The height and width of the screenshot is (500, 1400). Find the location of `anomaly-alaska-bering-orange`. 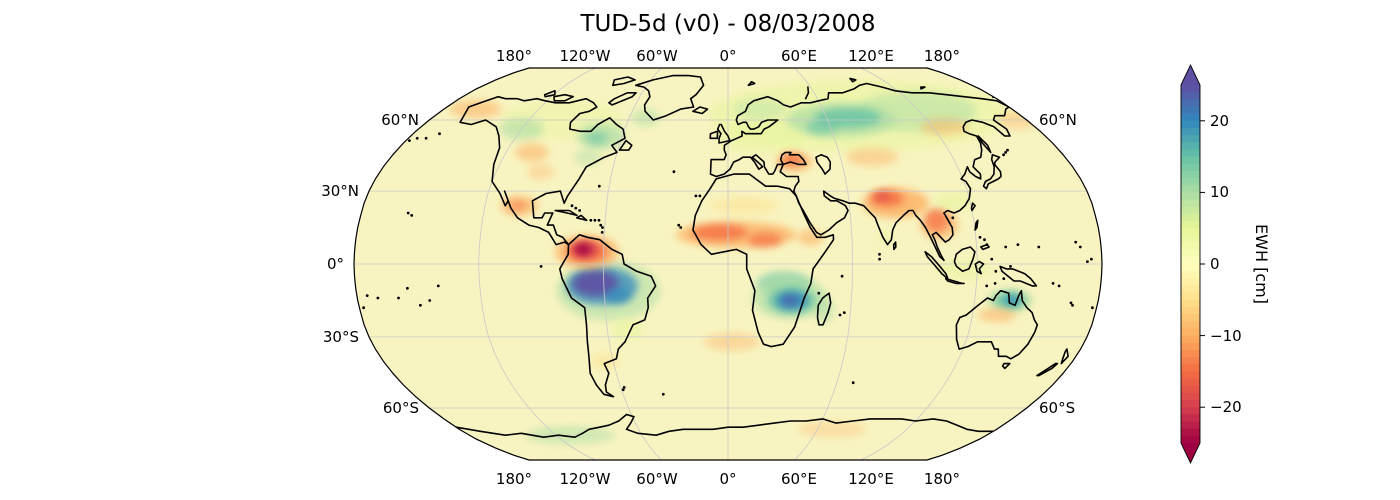

anomaly-alaska-bering-orange is located at coordinates (475, 109).